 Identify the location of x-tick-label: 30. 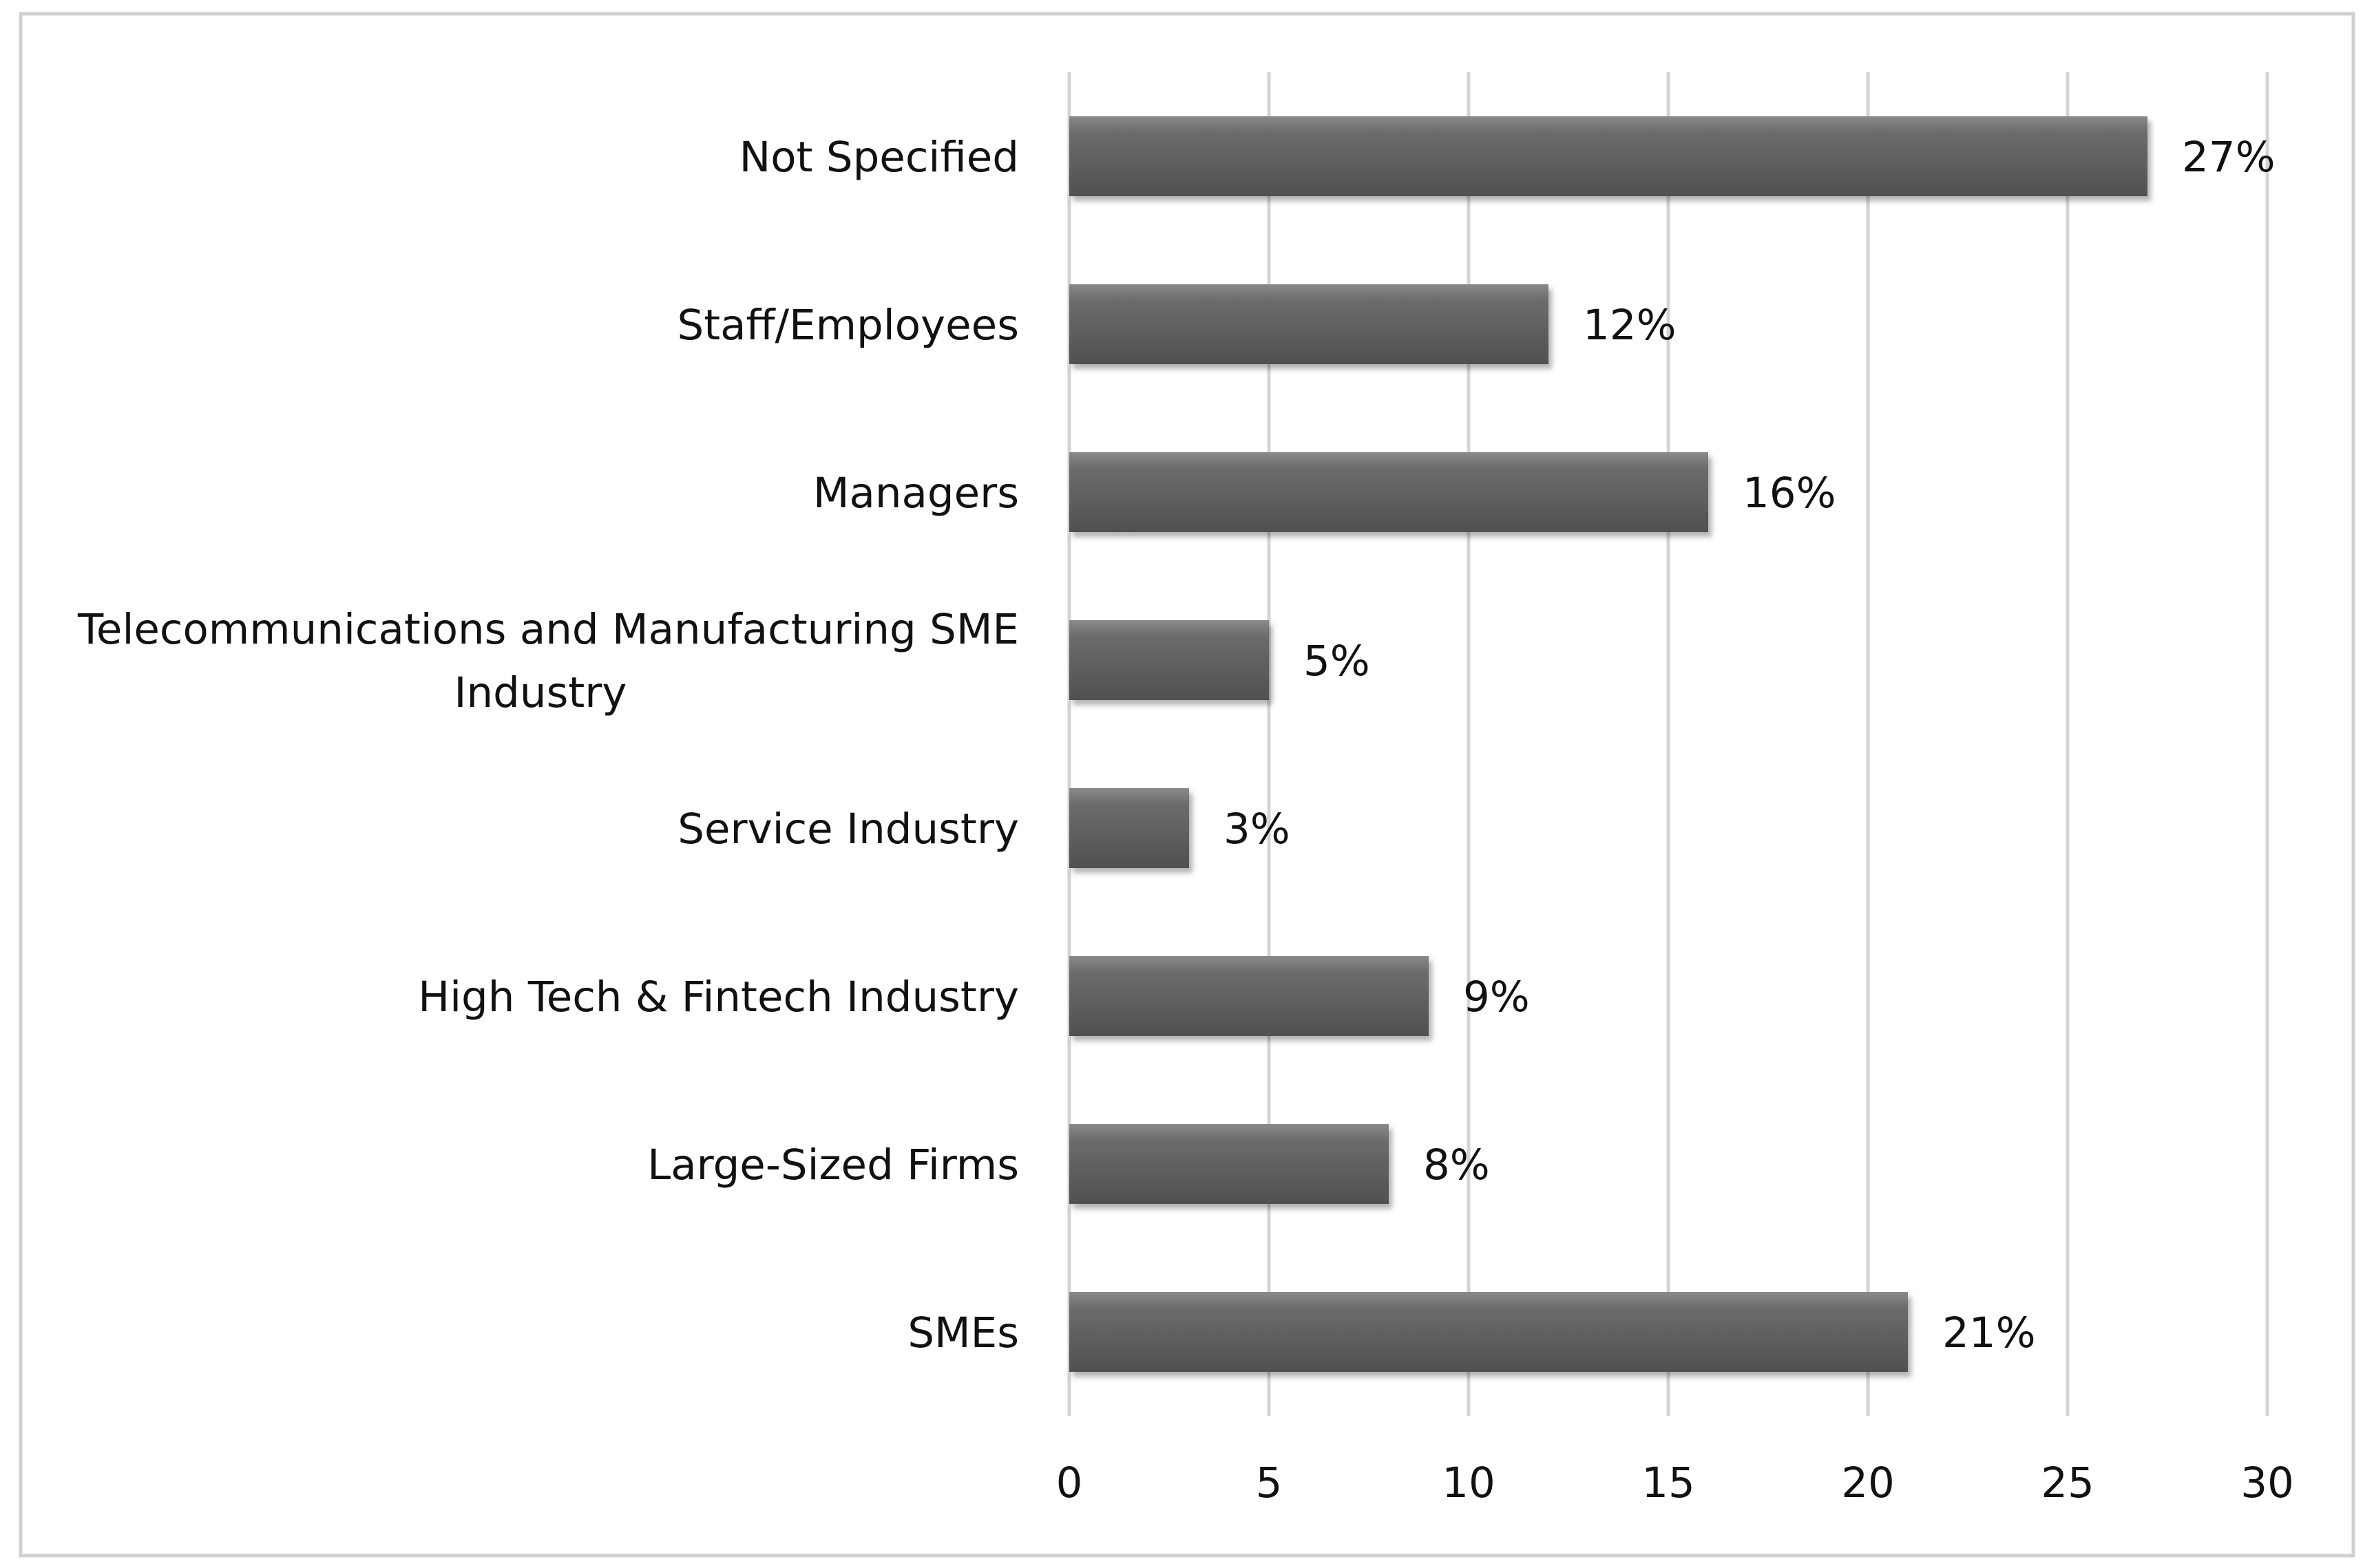
(2267, 1483).